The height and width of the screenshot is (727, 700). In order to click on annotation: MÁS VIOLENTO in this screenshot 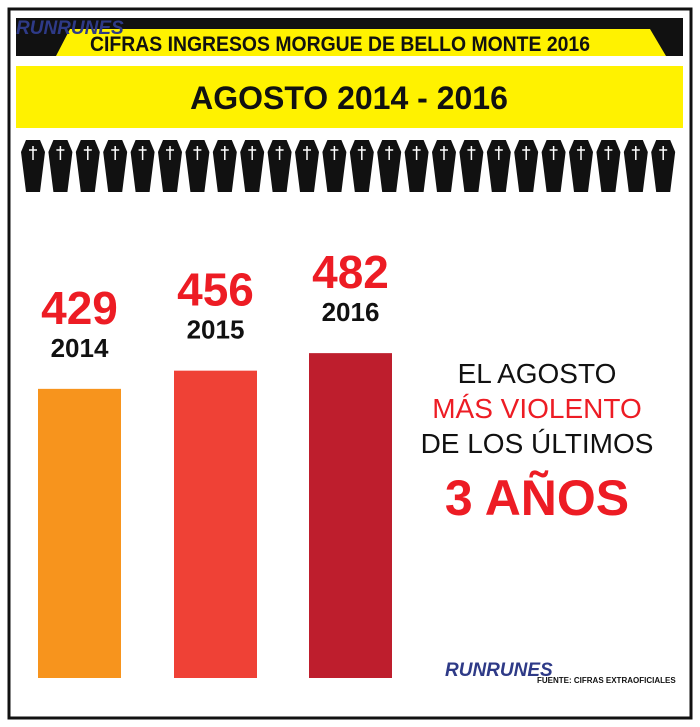, I will do `click(537, 408)`.